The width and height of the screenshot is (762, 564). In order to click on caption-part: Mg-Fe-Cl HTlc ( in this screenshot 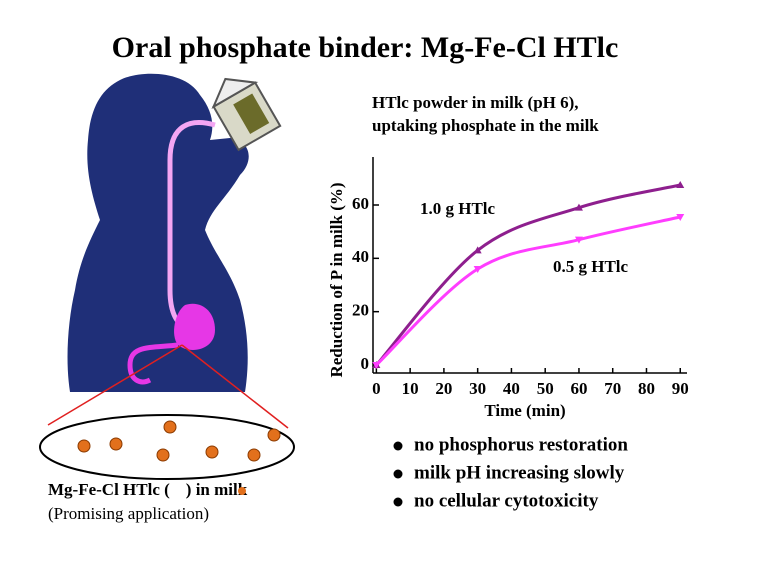, I will do `click(109, 489)`.